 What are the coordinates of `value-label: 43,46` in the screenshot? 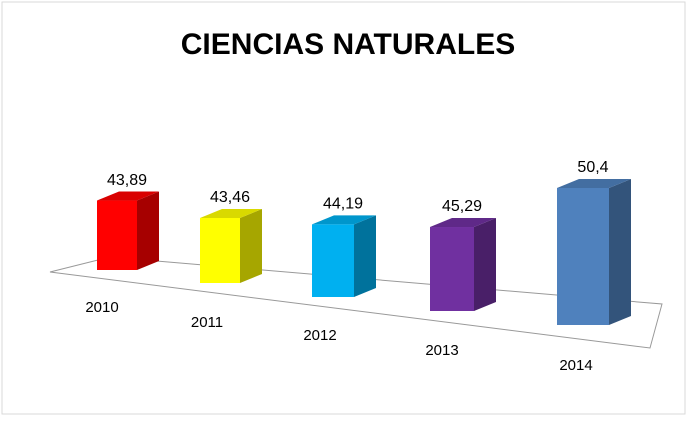 It's located at (230, 197).